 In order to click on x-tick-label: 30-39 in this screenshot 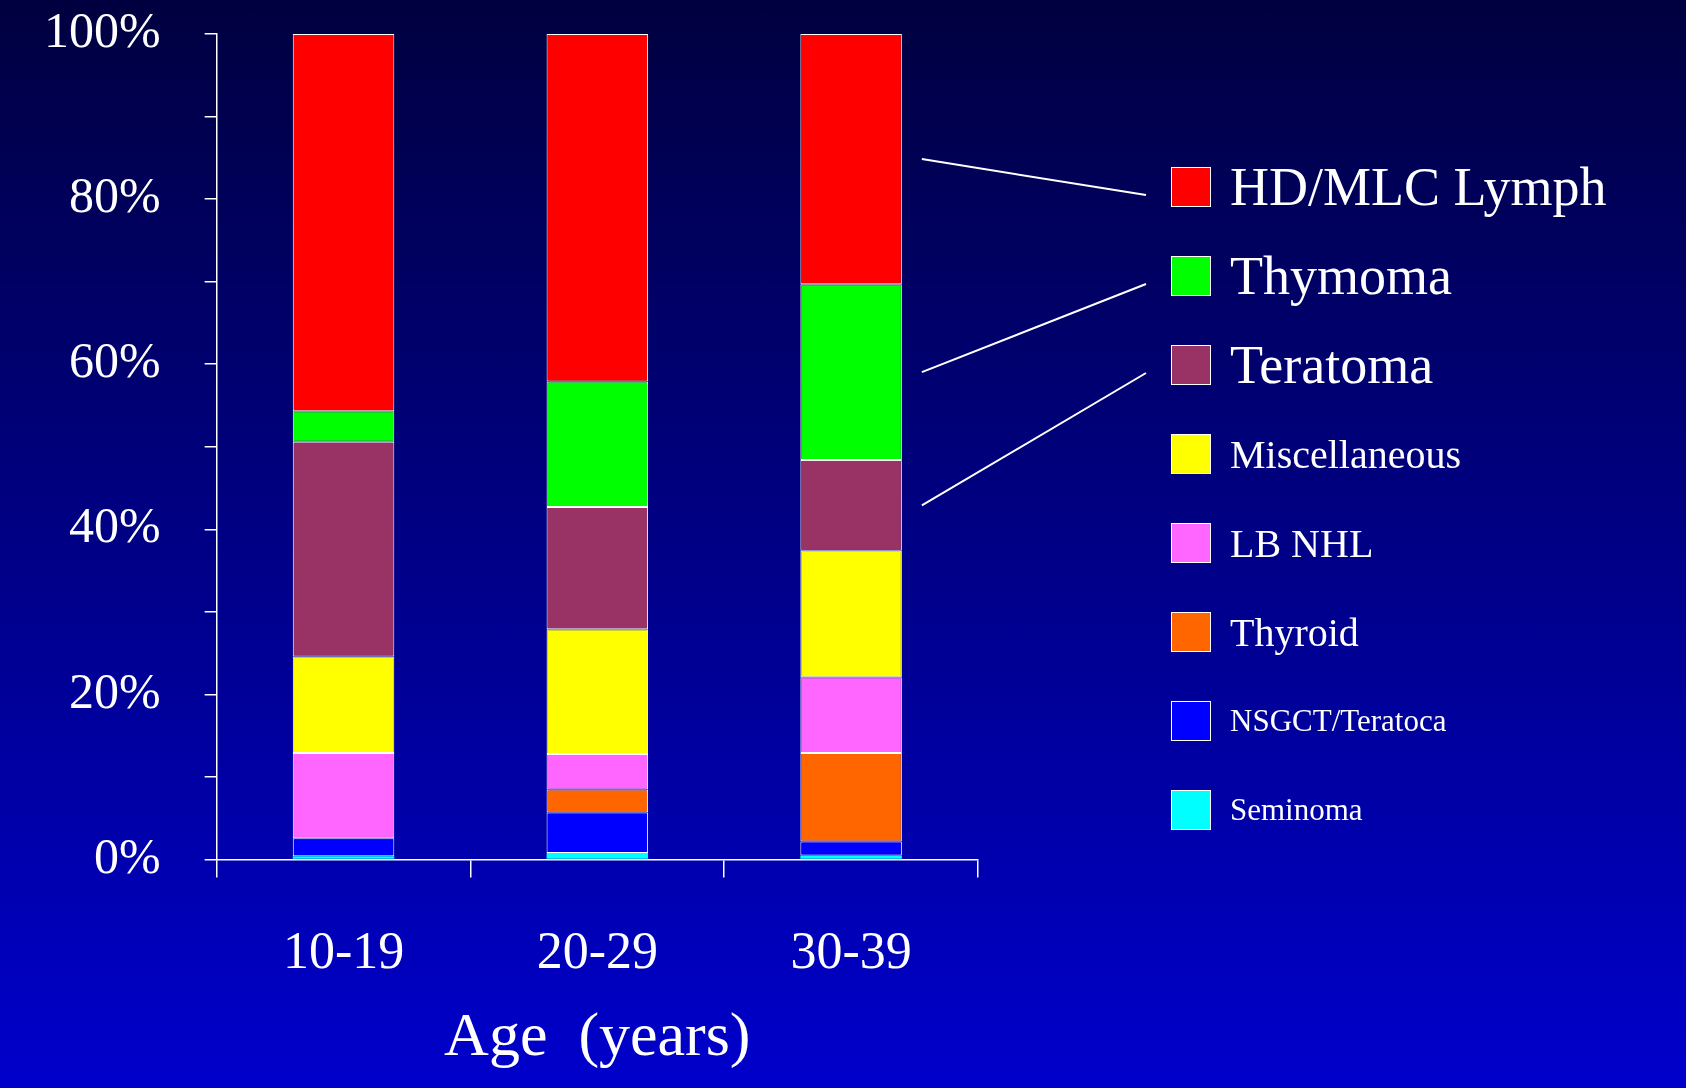, I will do `click(851, 951)`.